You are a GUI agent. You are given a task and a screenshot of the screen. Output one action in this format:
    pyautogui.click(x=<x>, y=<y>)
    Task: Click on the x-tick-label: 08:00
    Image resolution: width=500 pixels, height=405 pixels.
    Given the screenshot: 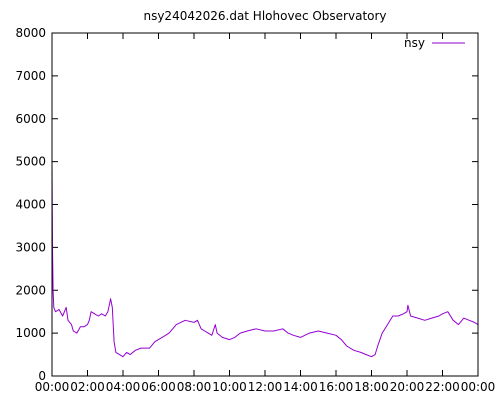 What is the action you would take?
    pyautogui.click(x=194, y=387)
    